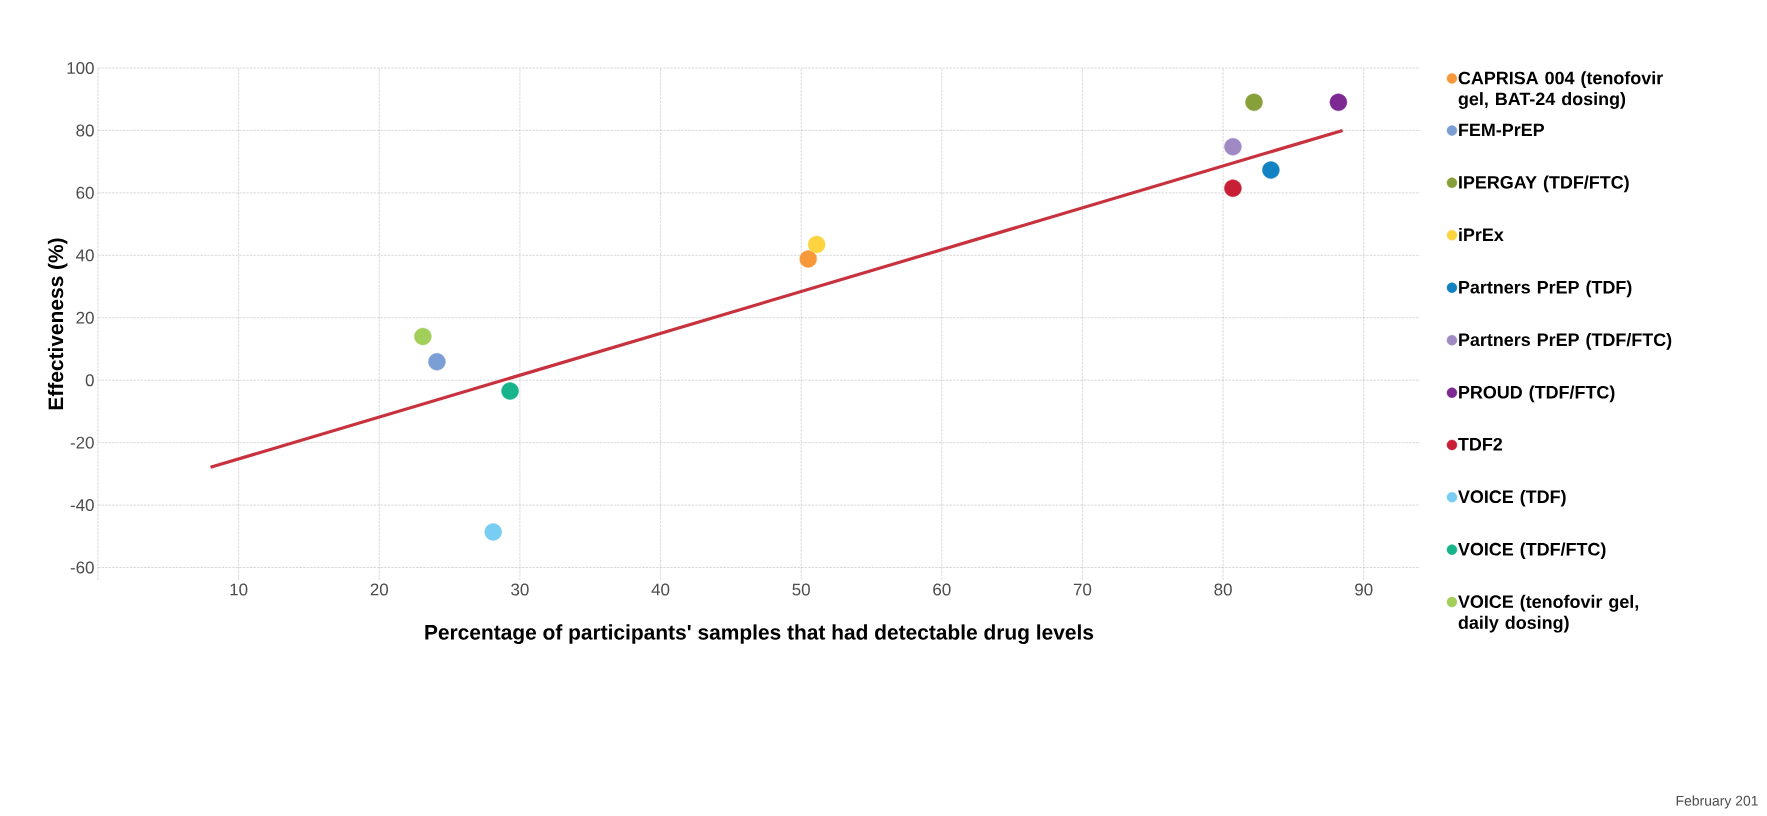 This screenshot has width=1767, height=816. I want to click on legend-label: Partners PrEP (TDF/FTC), so click(1565, 341).